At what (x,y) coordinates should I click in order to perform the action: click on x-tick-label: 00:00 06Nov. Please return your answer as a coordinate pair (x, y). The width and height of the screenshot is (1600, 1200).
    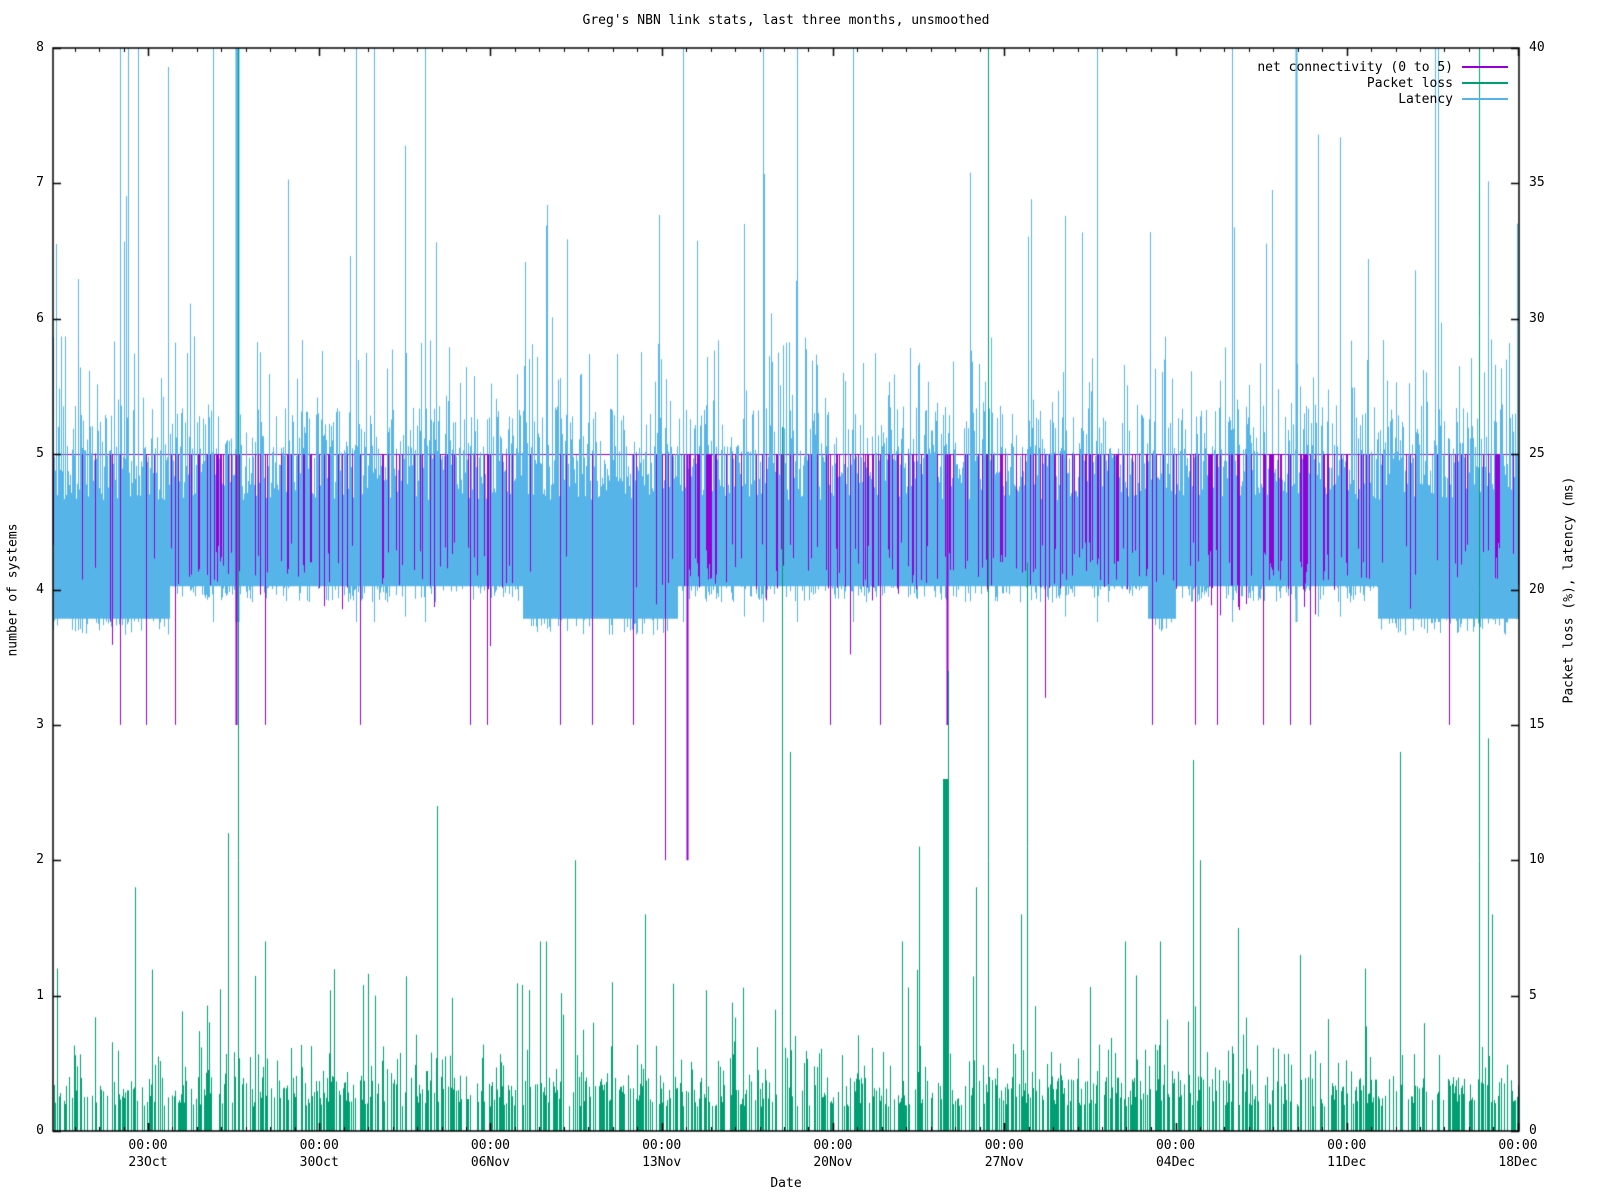
    Looking at the image, I should click on (490, 1154).